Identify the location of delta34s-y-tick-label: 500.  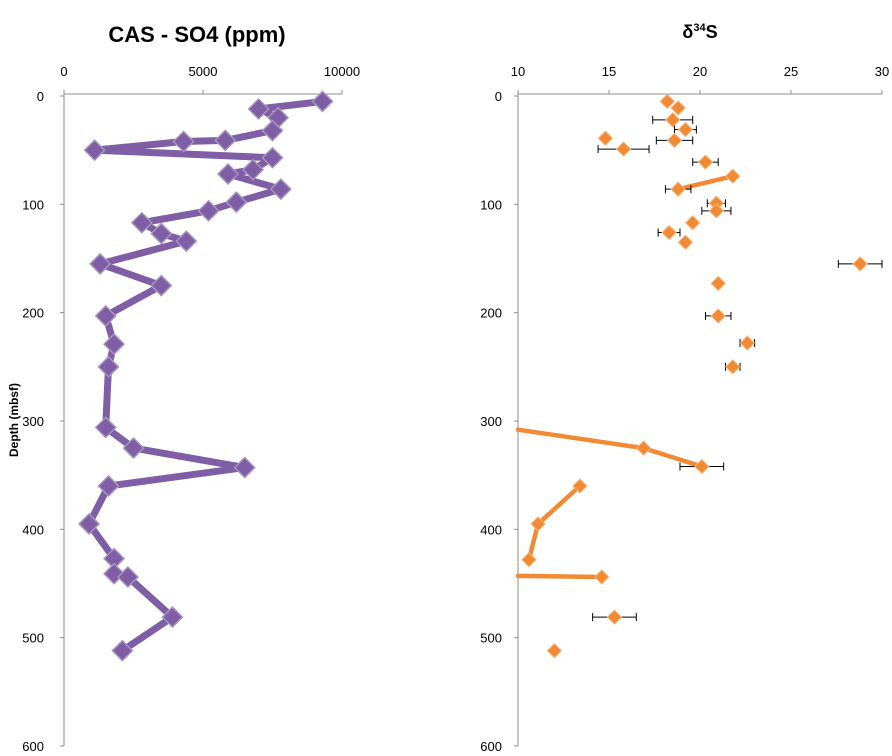
(491, 638).